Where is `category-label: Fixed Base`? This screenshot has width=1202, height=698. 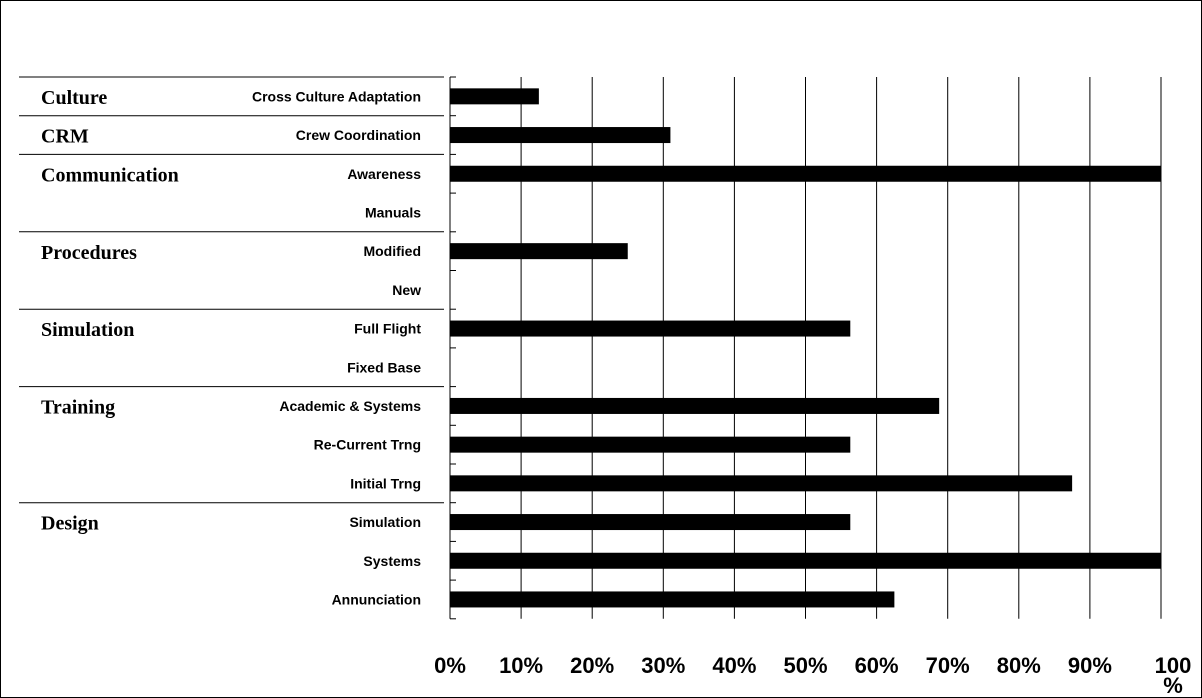 category-label: Fixed Base is located at coordinates (384, 367).